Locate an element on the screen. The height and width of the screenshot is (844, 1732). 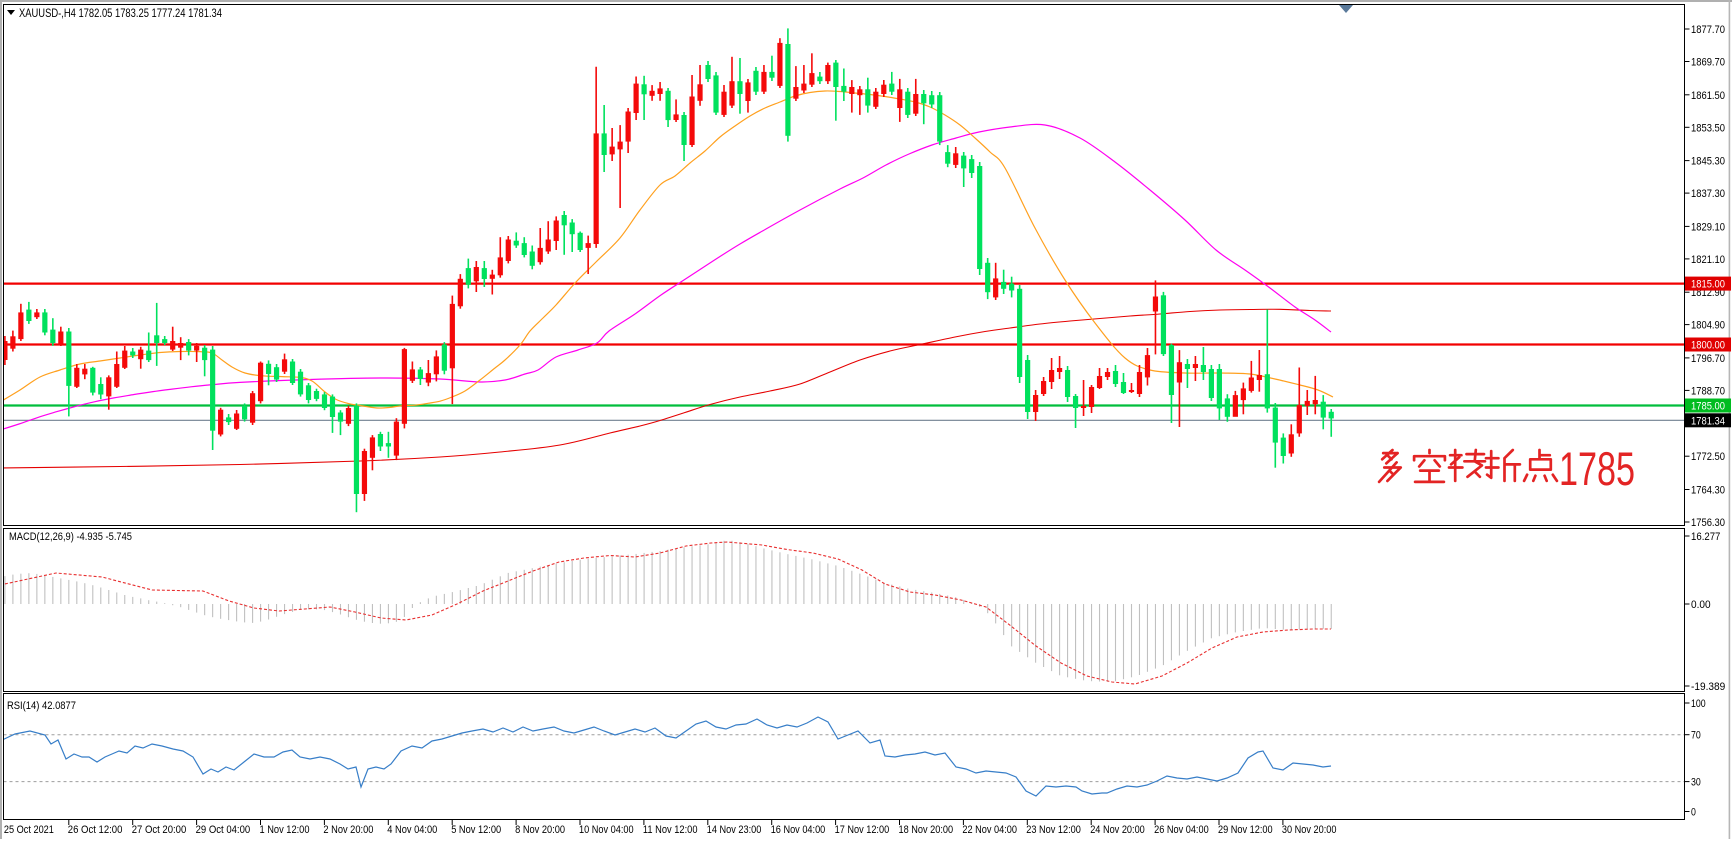
svg-text: 30 Nov 20:00 is located at coordinates (1309, 830).